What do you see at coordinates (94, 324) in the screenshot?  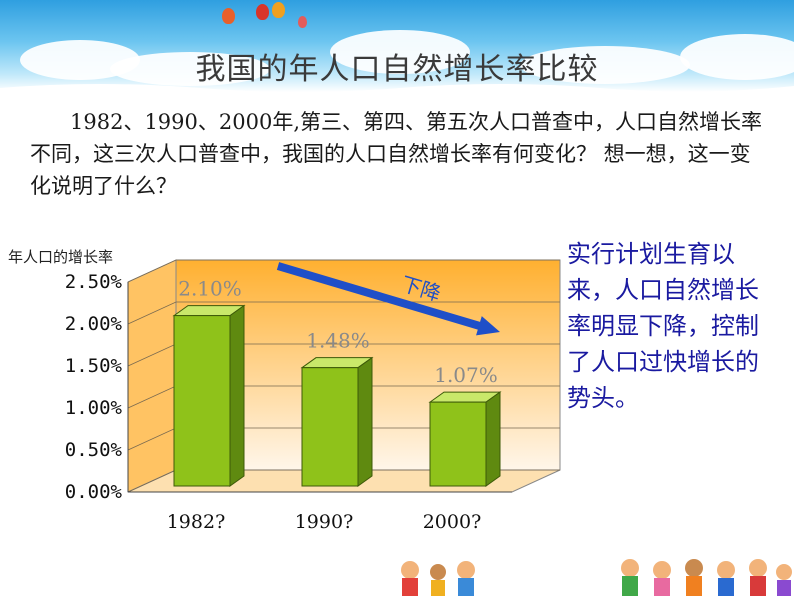 I see `y-tick-label: 2.00%` at bounding box center [94, 324].